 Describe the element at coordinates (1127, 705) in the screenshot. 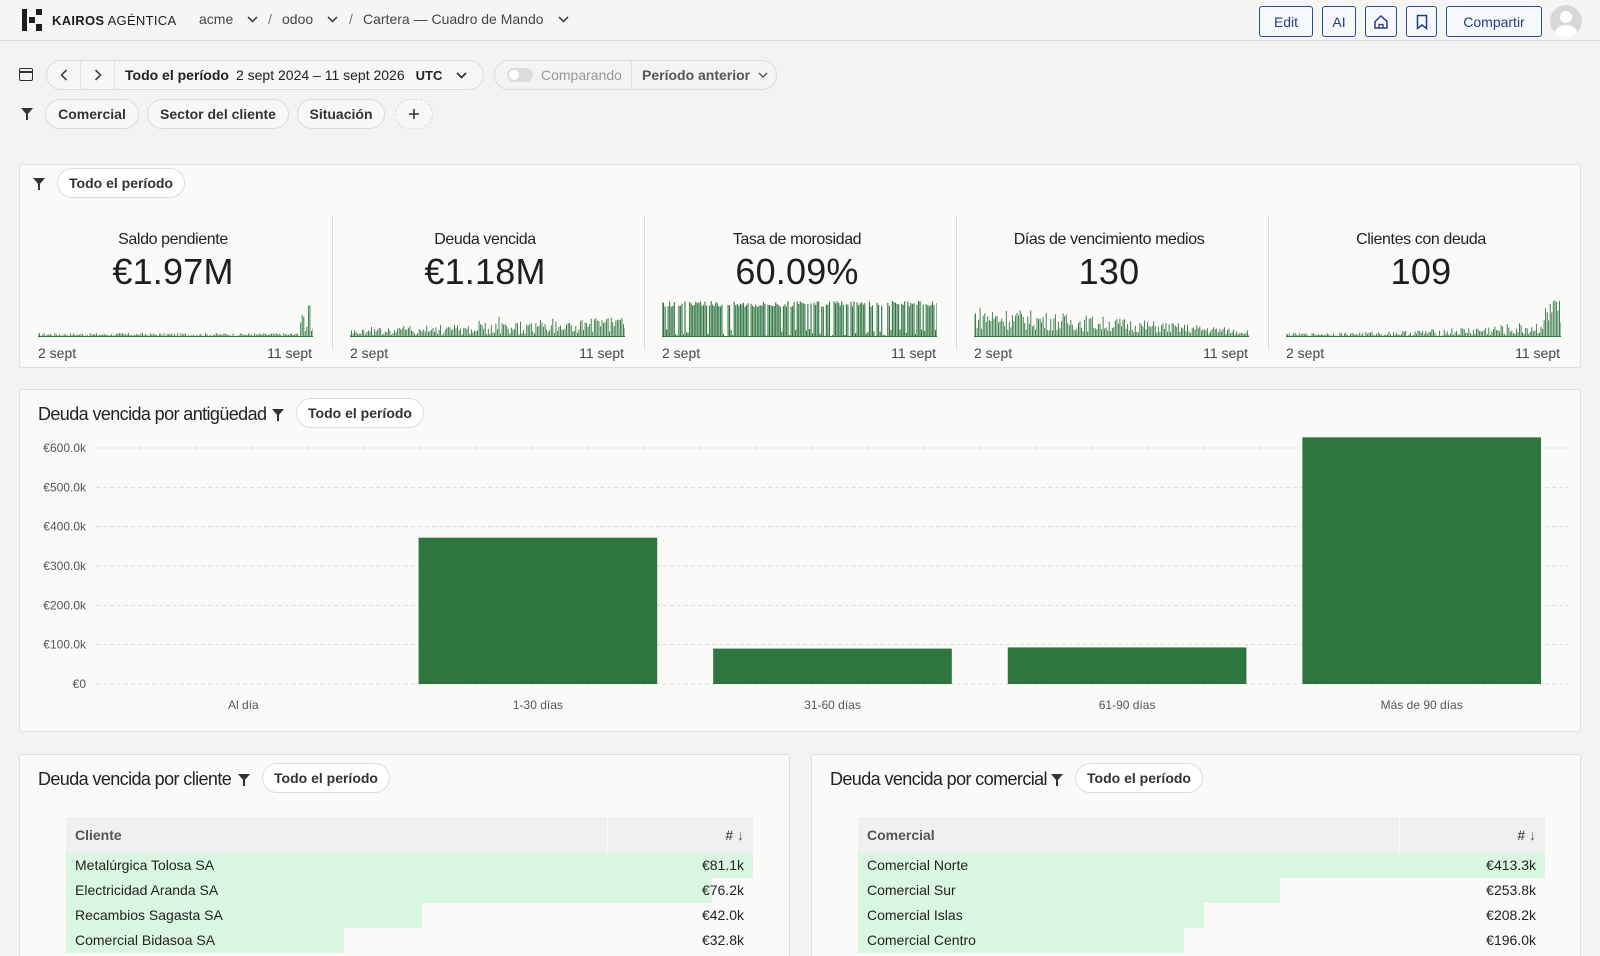

I see `x-tick-label: 61-90 días` at that location.